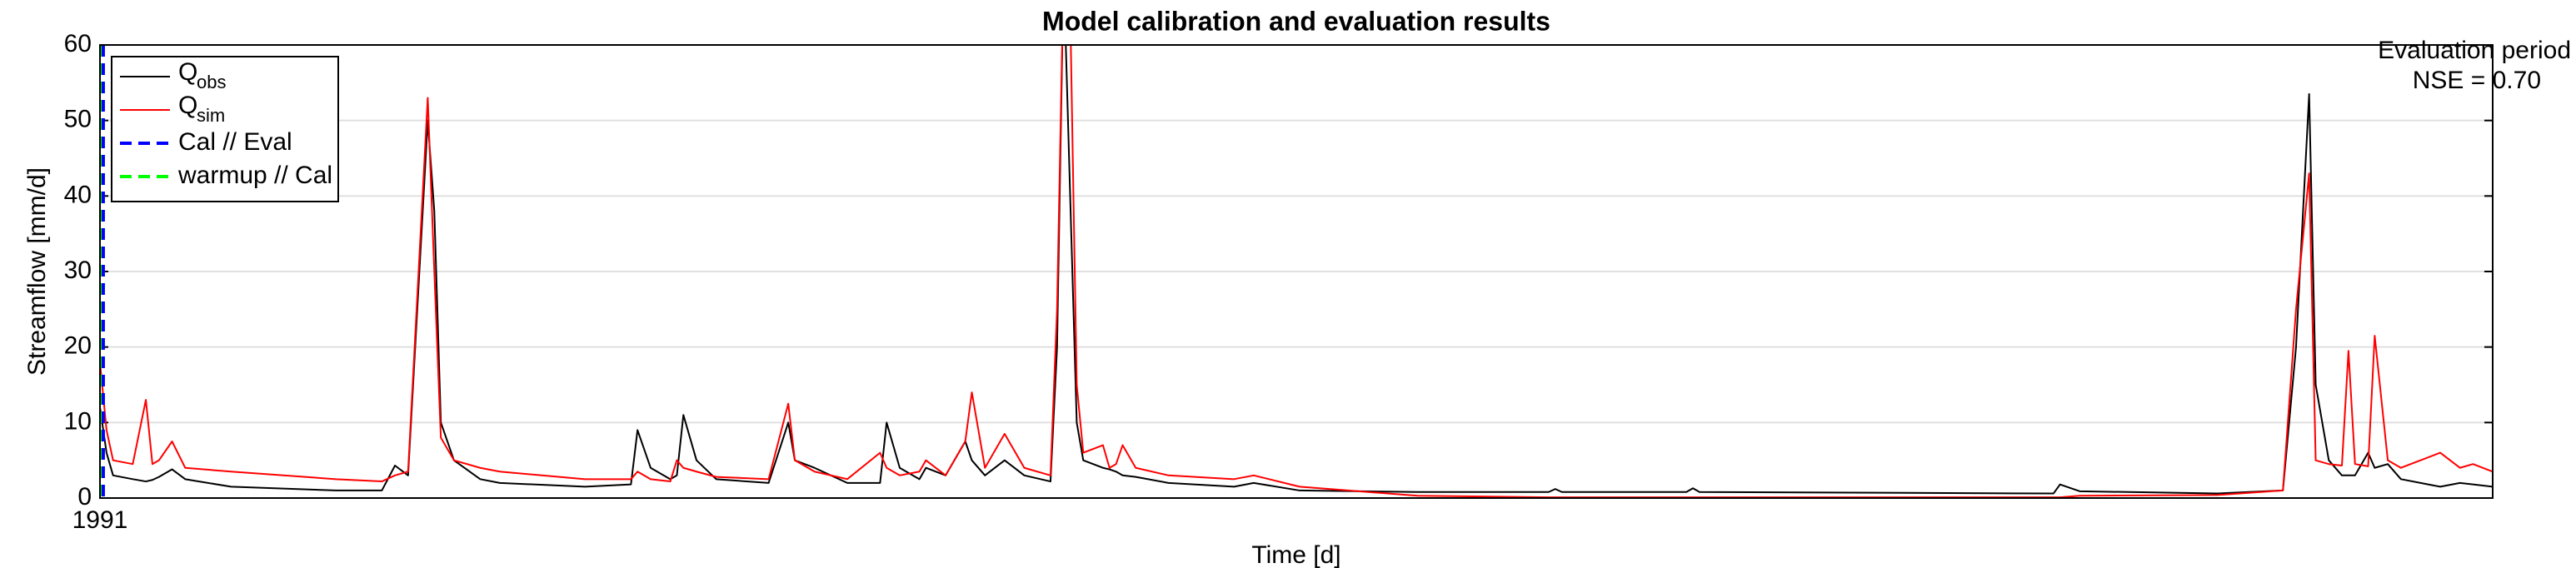 This screenshot has height=568, width=2576. I want to click on chart-title: Model calibration and evaluation results, so click(1296, 21).